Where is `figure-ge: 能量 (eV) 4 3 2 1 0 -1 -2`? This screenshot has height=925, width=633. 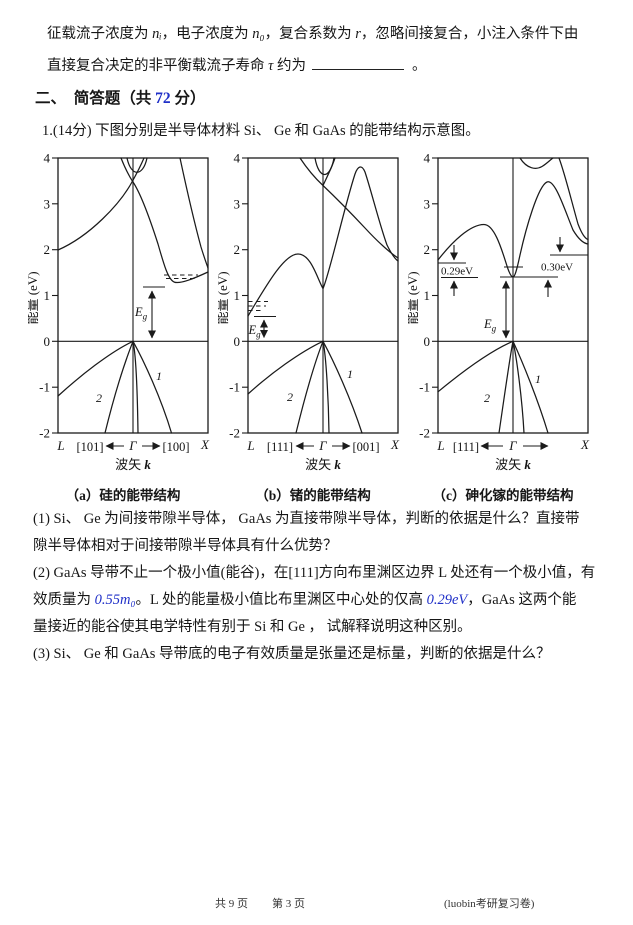 figure-ge: 能量 (eV) 4 3 2 1 0 -1 -2 is located at coordinates (313, 326).